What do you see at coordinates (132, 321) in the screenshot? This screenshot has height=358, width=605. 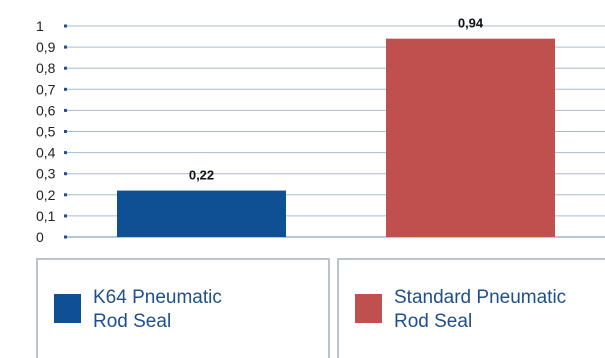 I see `legend-label-k64-line2: Rod Seal` at bounding box center [132, 321].